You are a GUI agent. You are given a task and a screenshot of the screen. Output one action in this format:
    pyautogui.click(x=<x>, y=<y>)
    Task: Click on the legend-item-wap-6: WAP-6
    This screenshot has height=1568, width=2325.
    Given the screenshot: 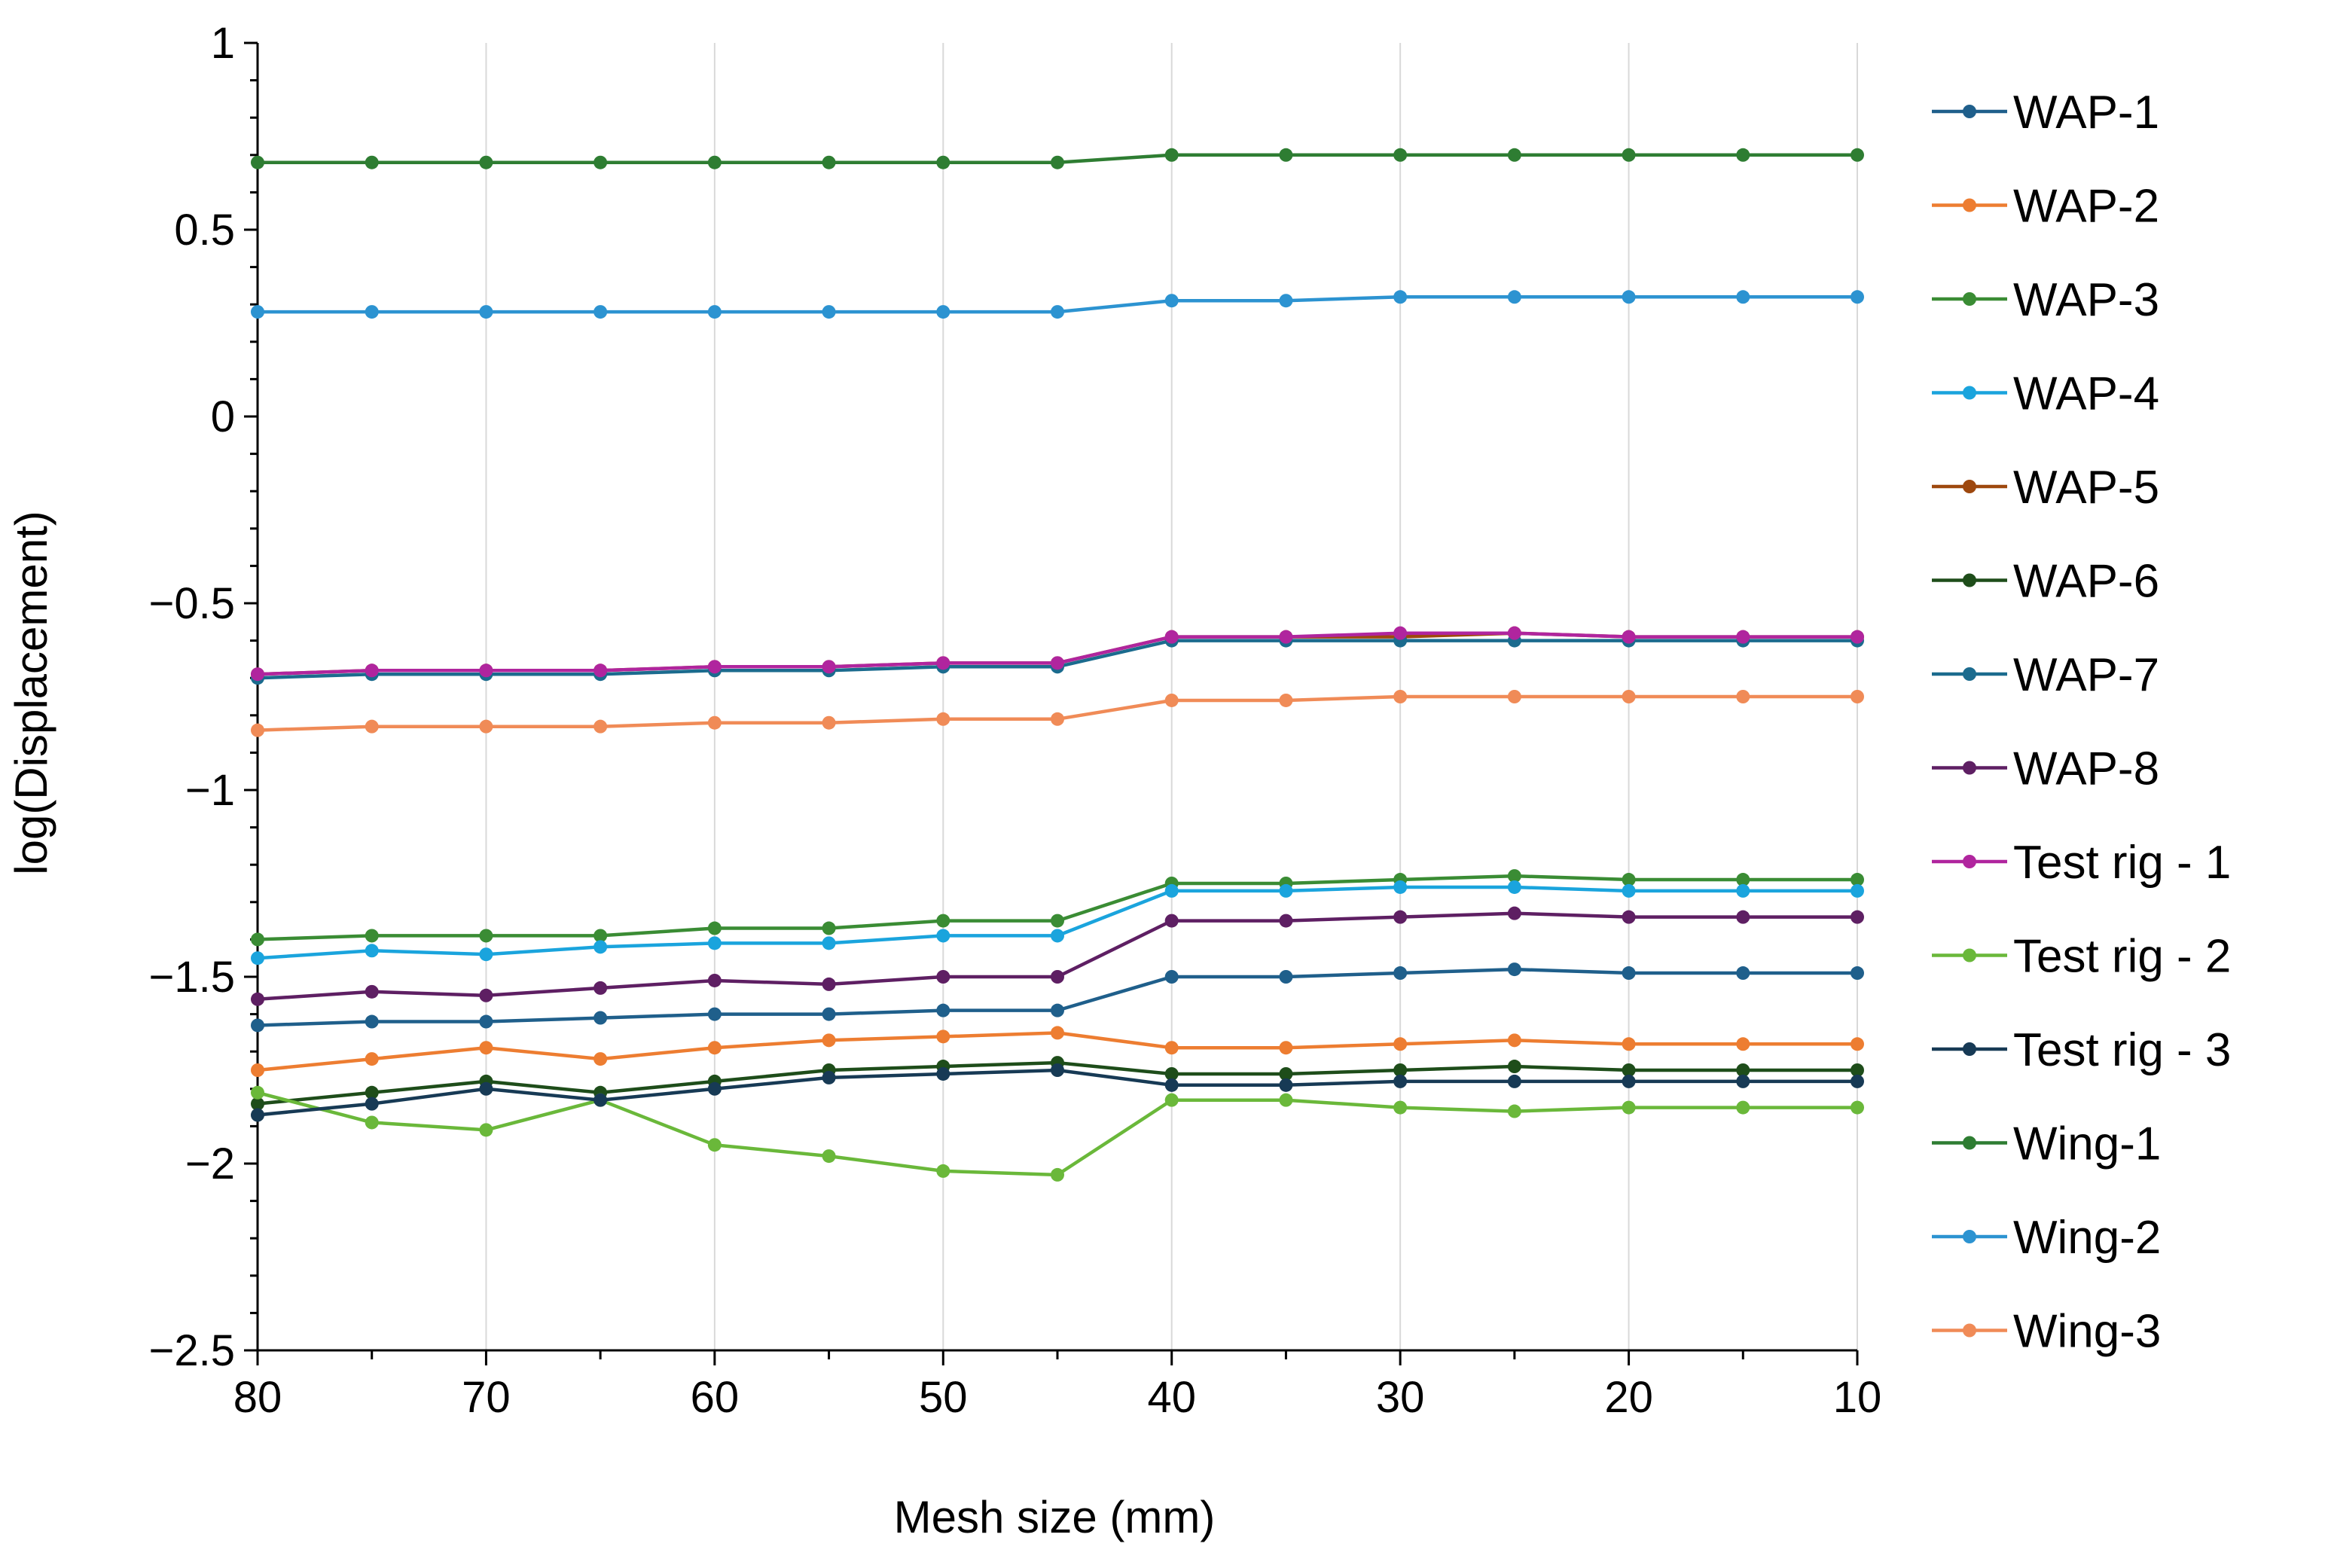 What is the action you would take?
    pyautogui.click(x=2045, y=582)
    